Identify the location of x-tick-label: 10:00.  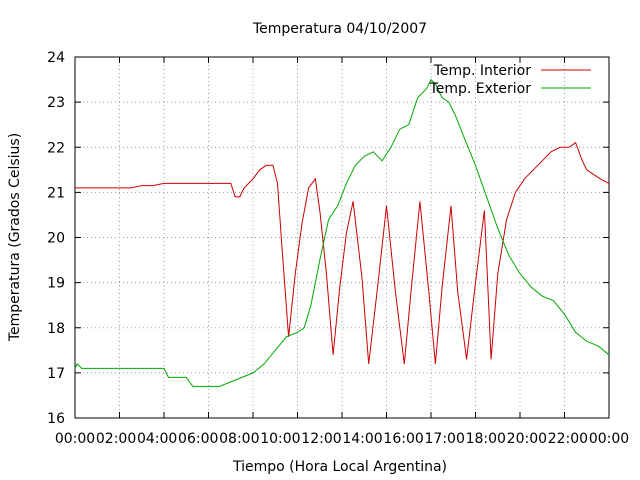
(280, 439).